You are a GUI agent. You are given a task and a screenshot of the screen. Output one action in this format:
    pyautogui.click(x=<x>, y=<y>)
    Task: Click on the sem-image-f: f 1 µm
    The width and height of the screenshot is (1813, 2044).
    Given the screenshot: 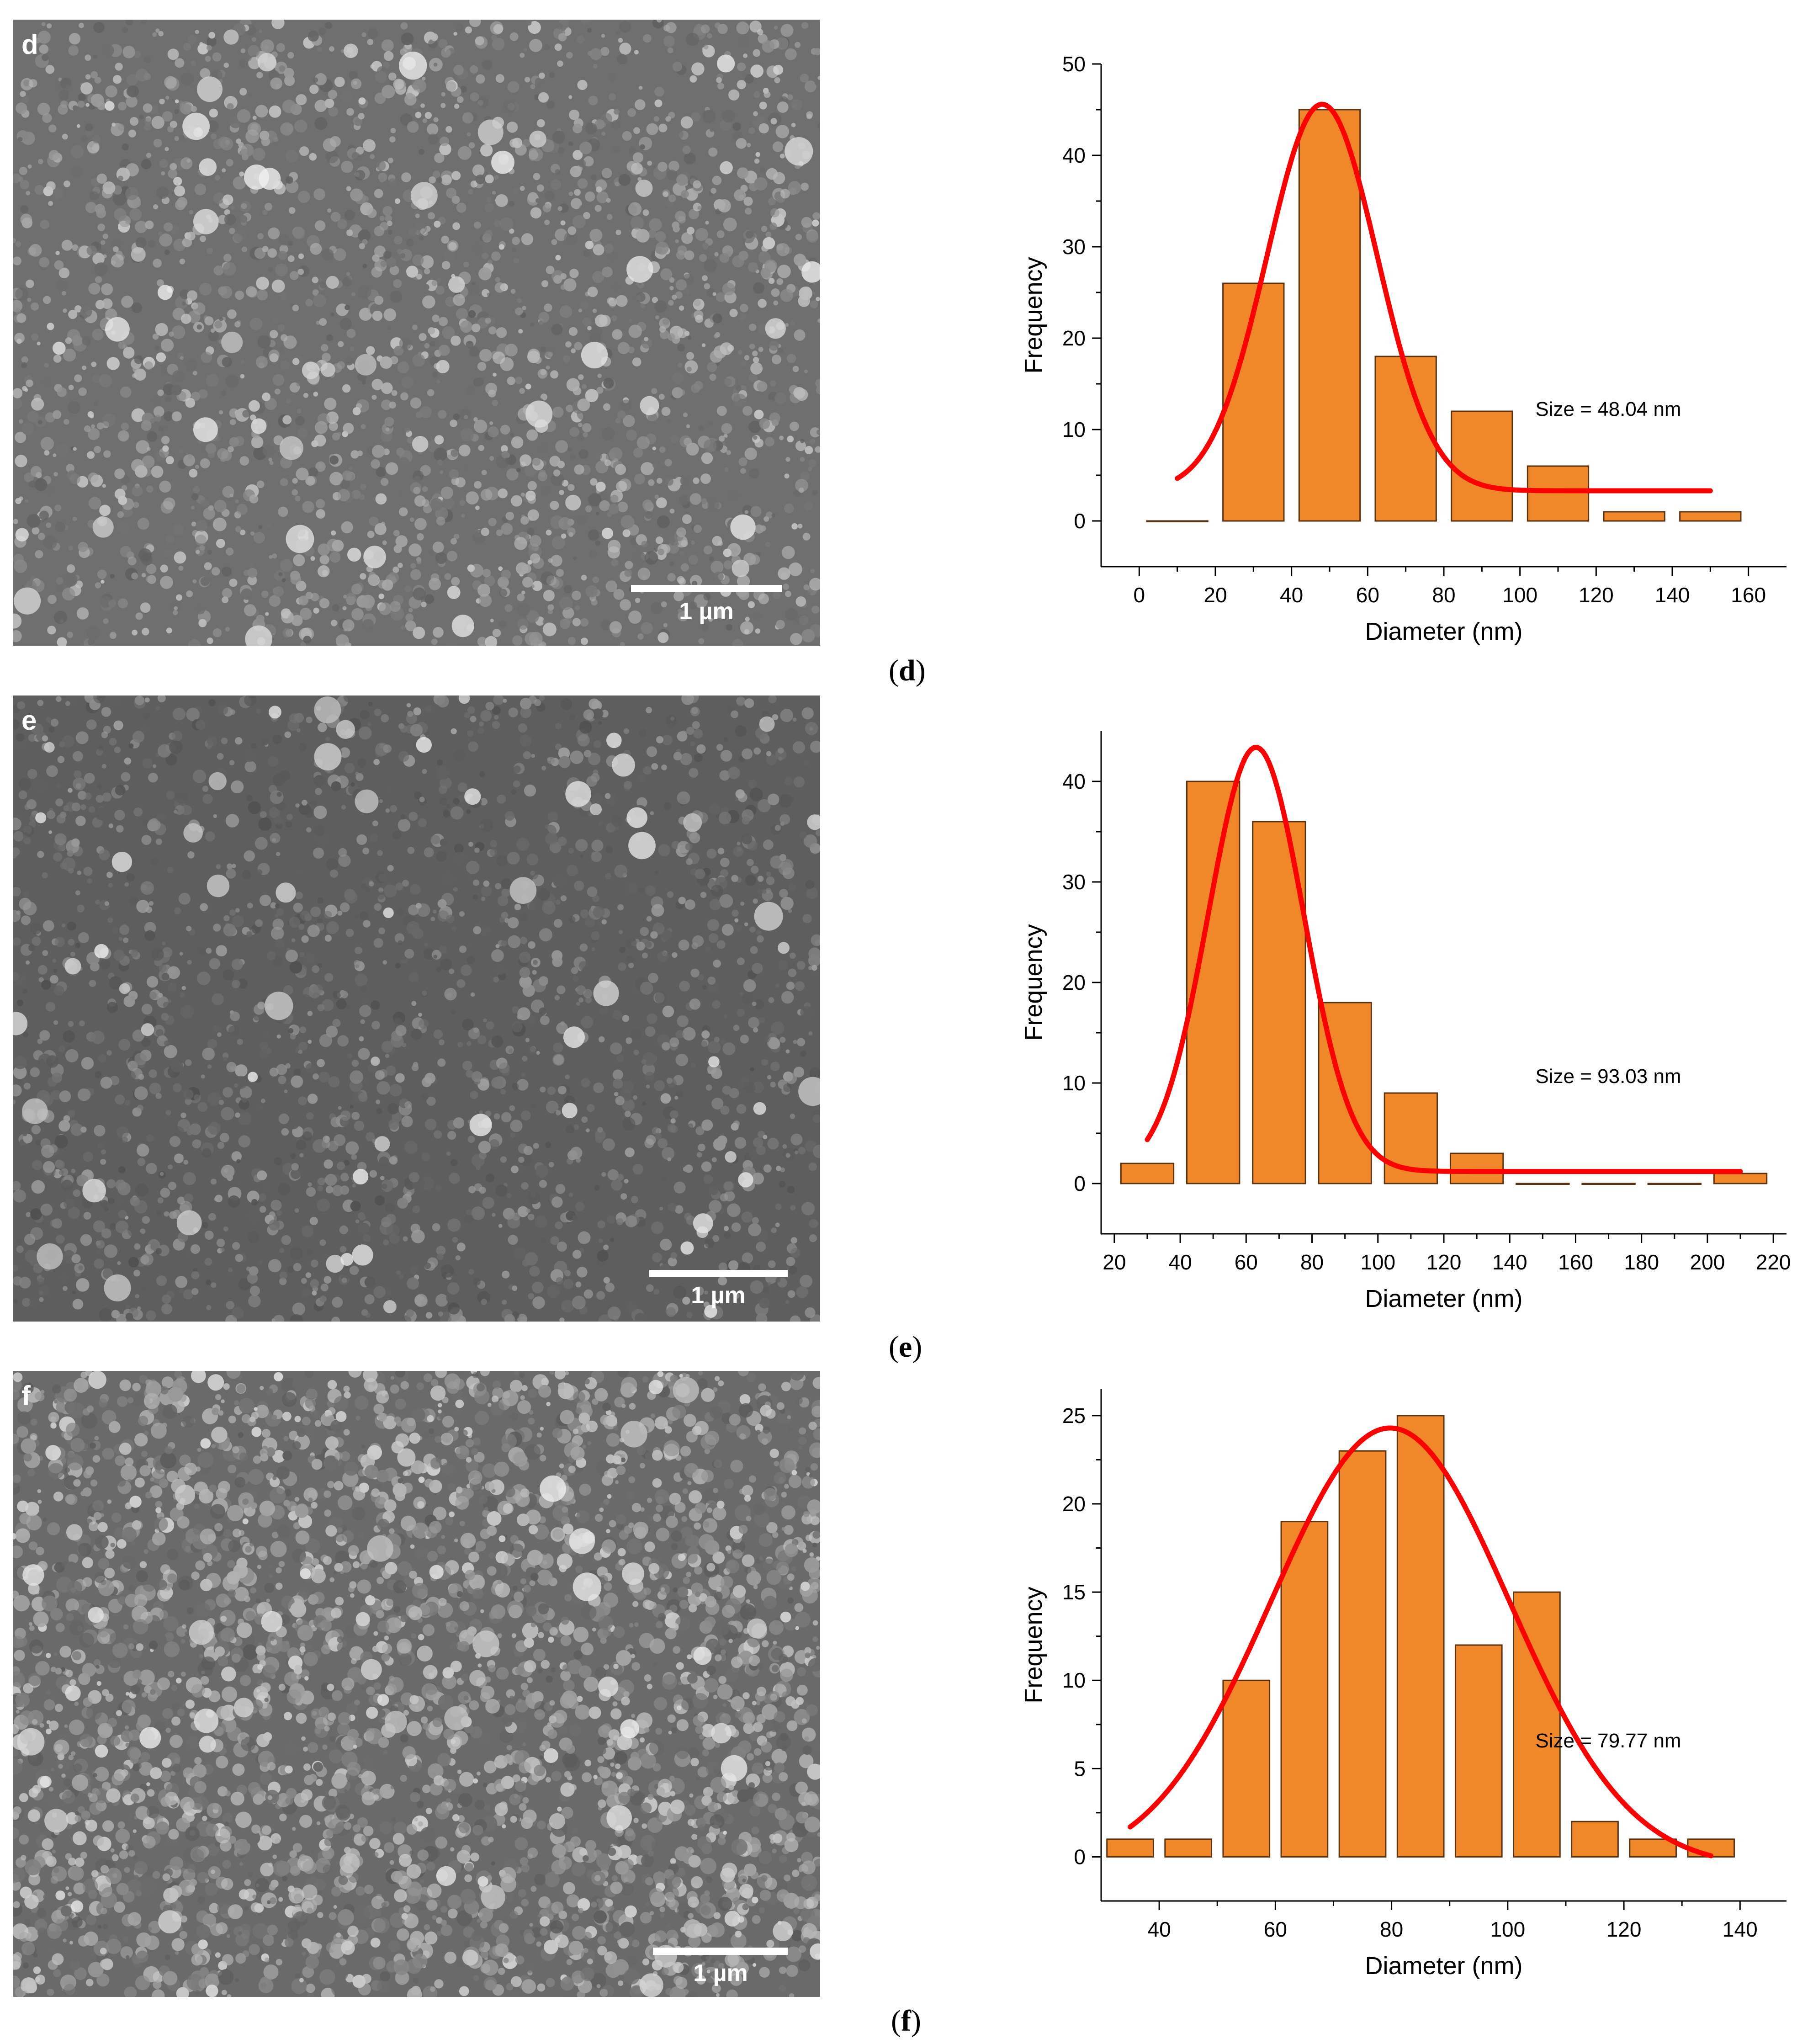 What is the action you would take?
    pyautogui.click(x=416, y=1684)
    